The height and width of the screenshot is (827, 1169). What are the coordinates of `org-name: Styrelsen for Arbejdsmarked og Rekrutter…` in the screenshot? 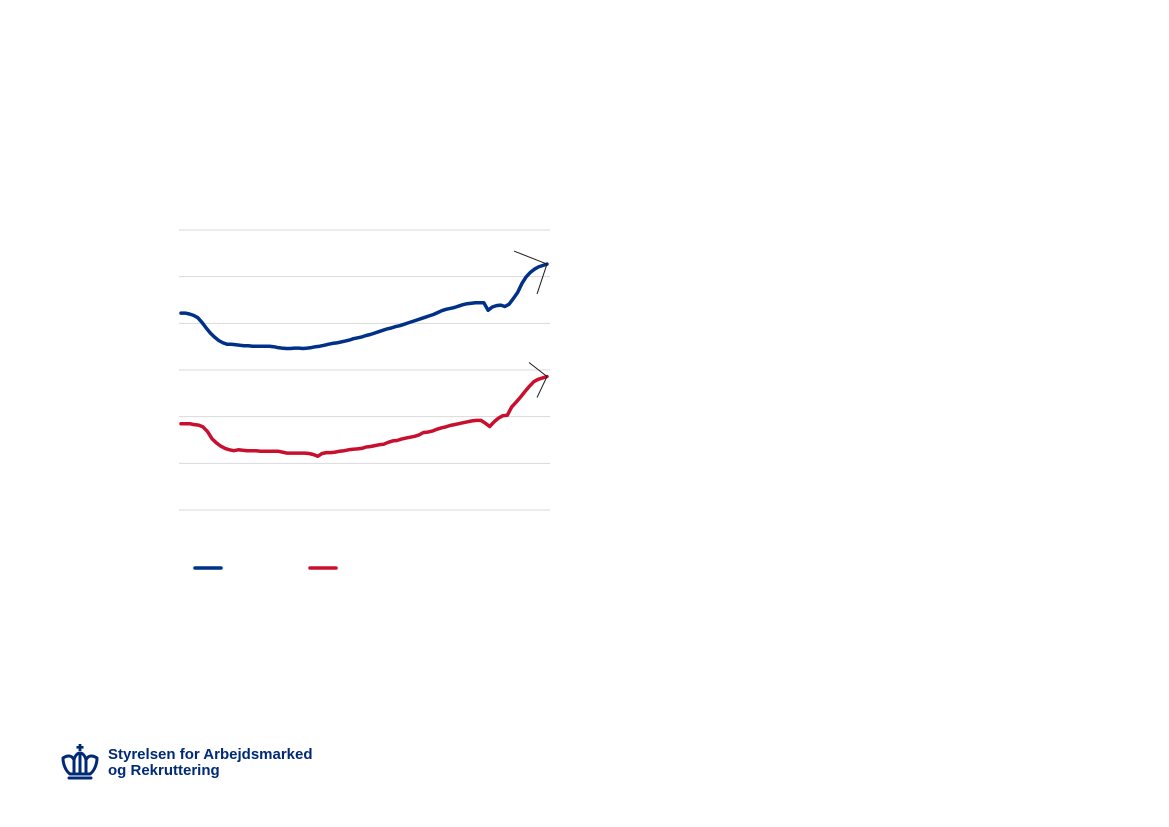 It's located at (210, 763).